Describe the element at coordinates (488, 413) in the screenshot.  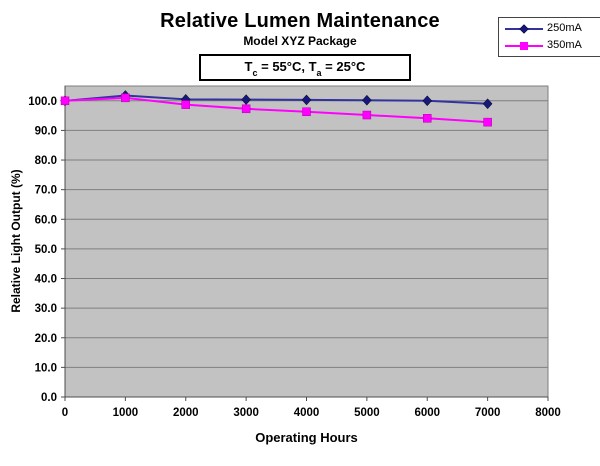
I see `x-tick-label: 7000` at that location.